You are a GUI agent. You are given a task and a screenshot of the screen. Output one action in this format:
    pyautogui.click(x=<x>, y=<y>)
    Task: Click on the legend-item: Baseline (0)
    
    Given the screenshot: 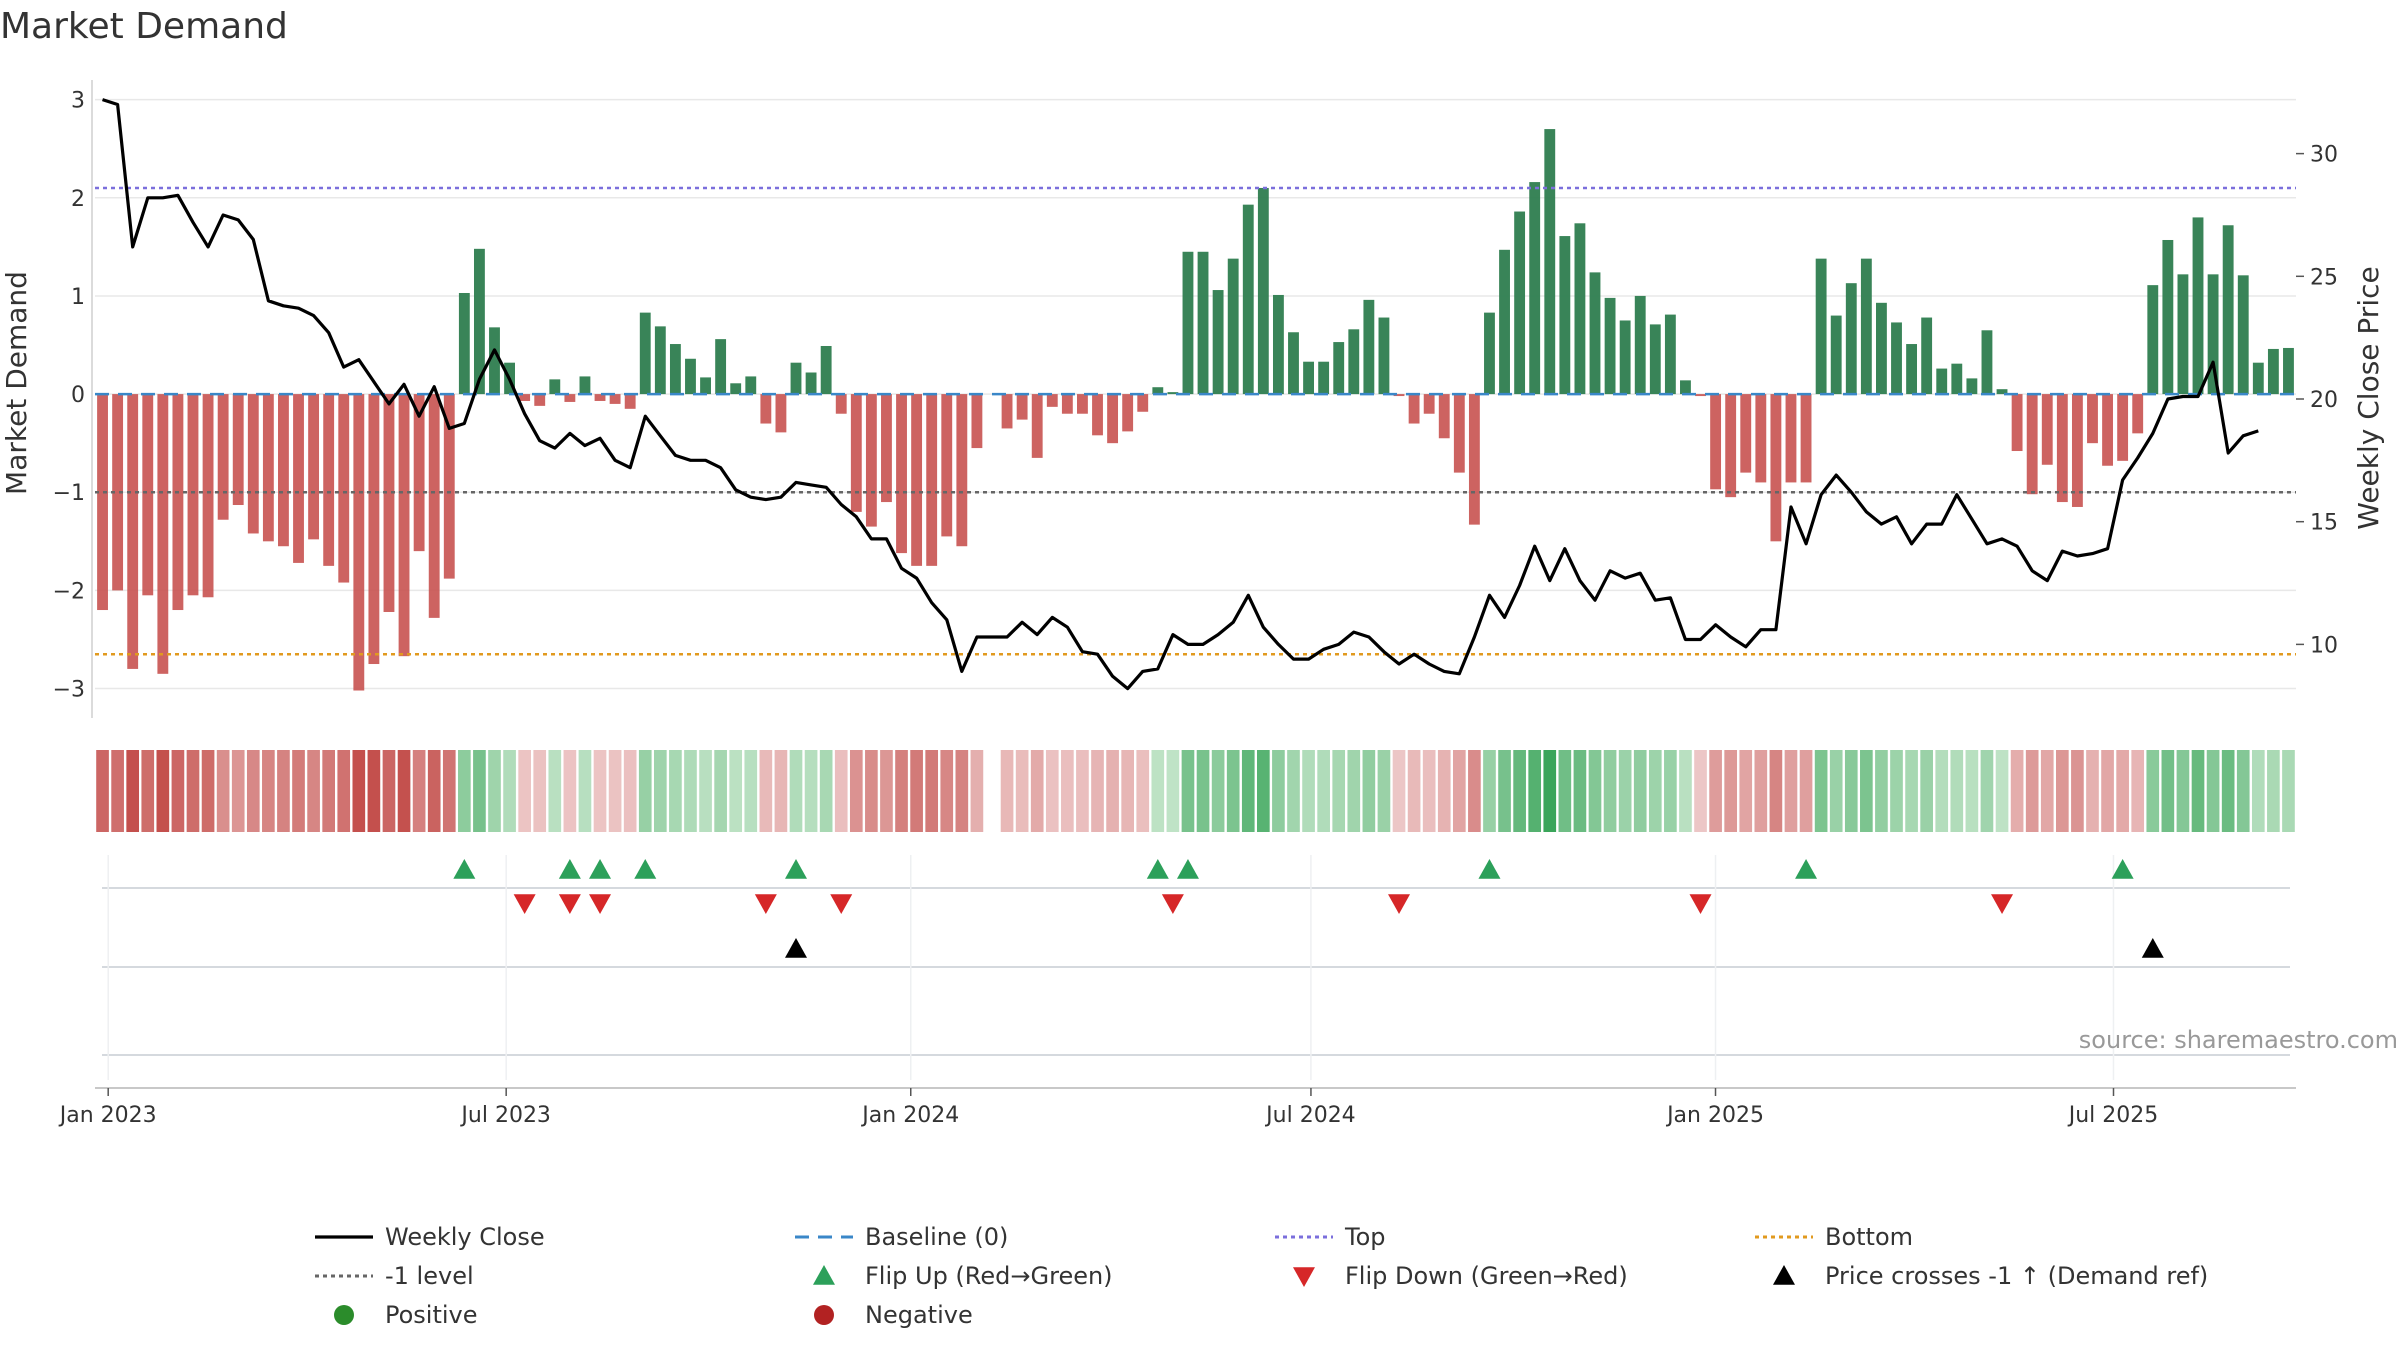 What is the action you would take?
    pyautogui.click(x=901, y=1237)
    